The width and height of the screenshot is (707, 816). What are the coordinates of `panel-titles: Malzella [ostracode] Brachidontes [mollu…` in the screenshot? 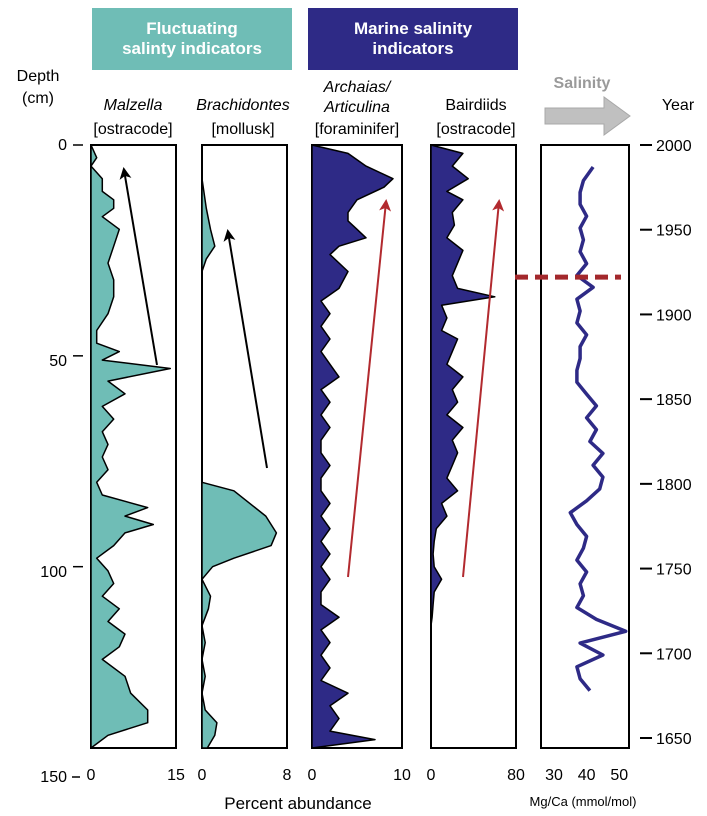 It's located at (304, 108).